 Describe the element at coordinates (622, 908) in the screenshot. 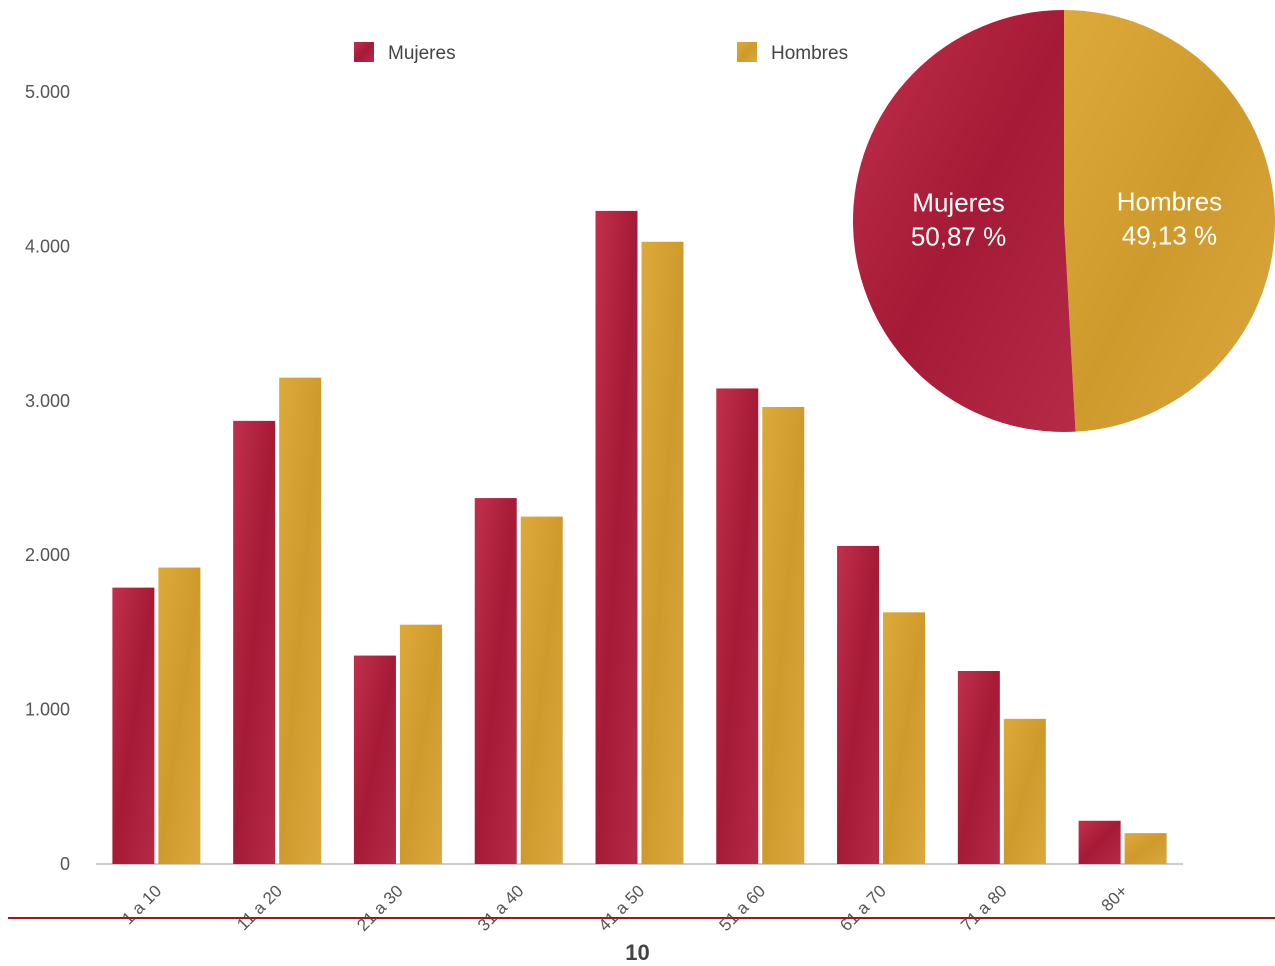

I see `x-tick-label: 41 a 50` at that location.